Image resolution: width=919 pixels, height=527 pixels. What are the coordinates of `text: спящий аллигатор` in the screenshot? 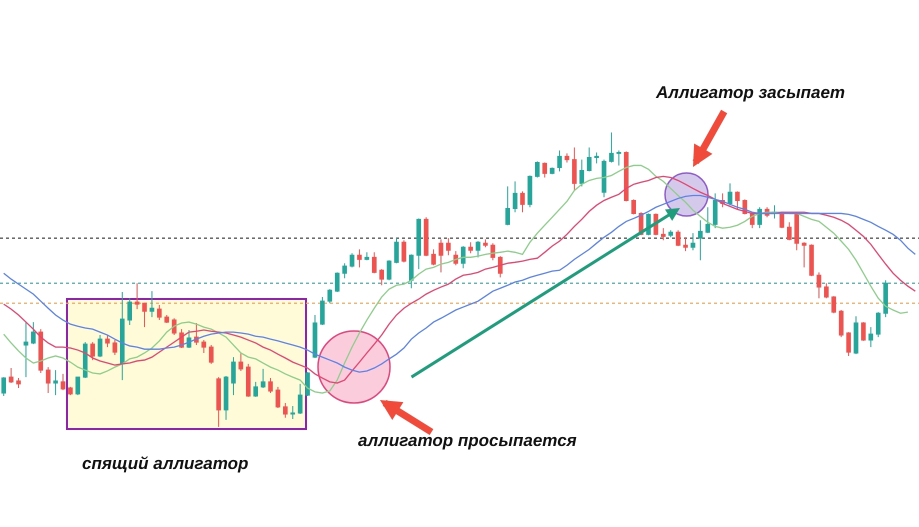 It's located at (165, 463).